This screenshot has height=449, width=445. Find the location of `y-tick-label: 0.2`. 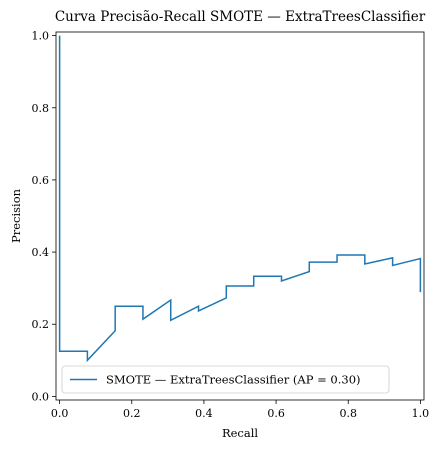

y-tick-label: 0.2 is located at coordinates (41, 324).